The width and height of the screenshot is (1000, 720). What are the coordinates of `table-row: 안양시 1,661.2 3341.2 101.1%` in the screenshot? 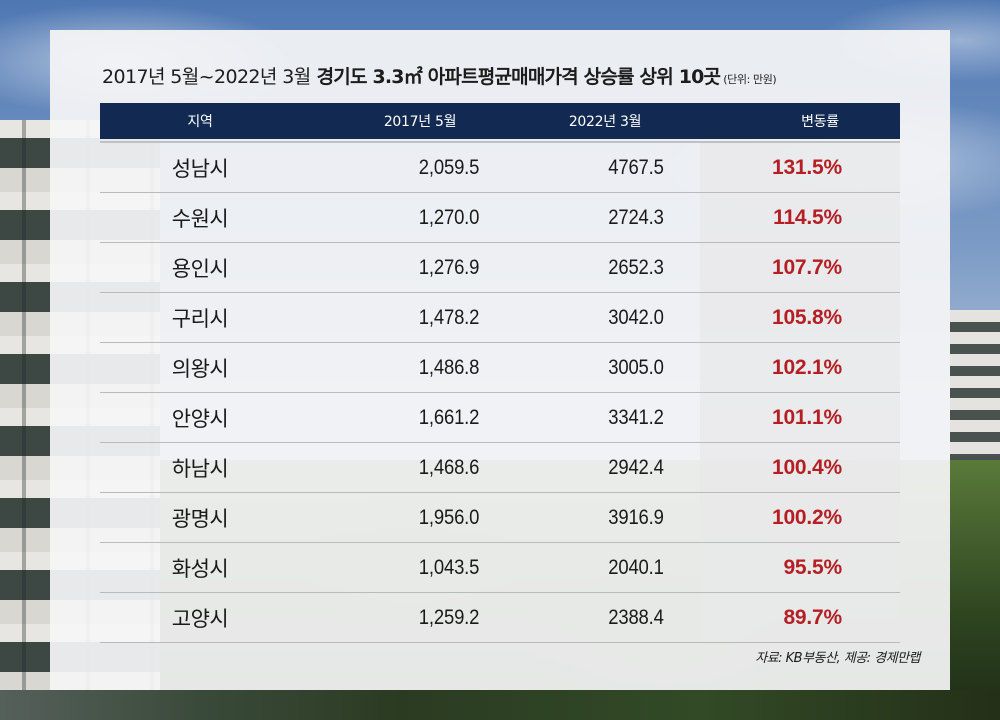 It's located at (500, 418).